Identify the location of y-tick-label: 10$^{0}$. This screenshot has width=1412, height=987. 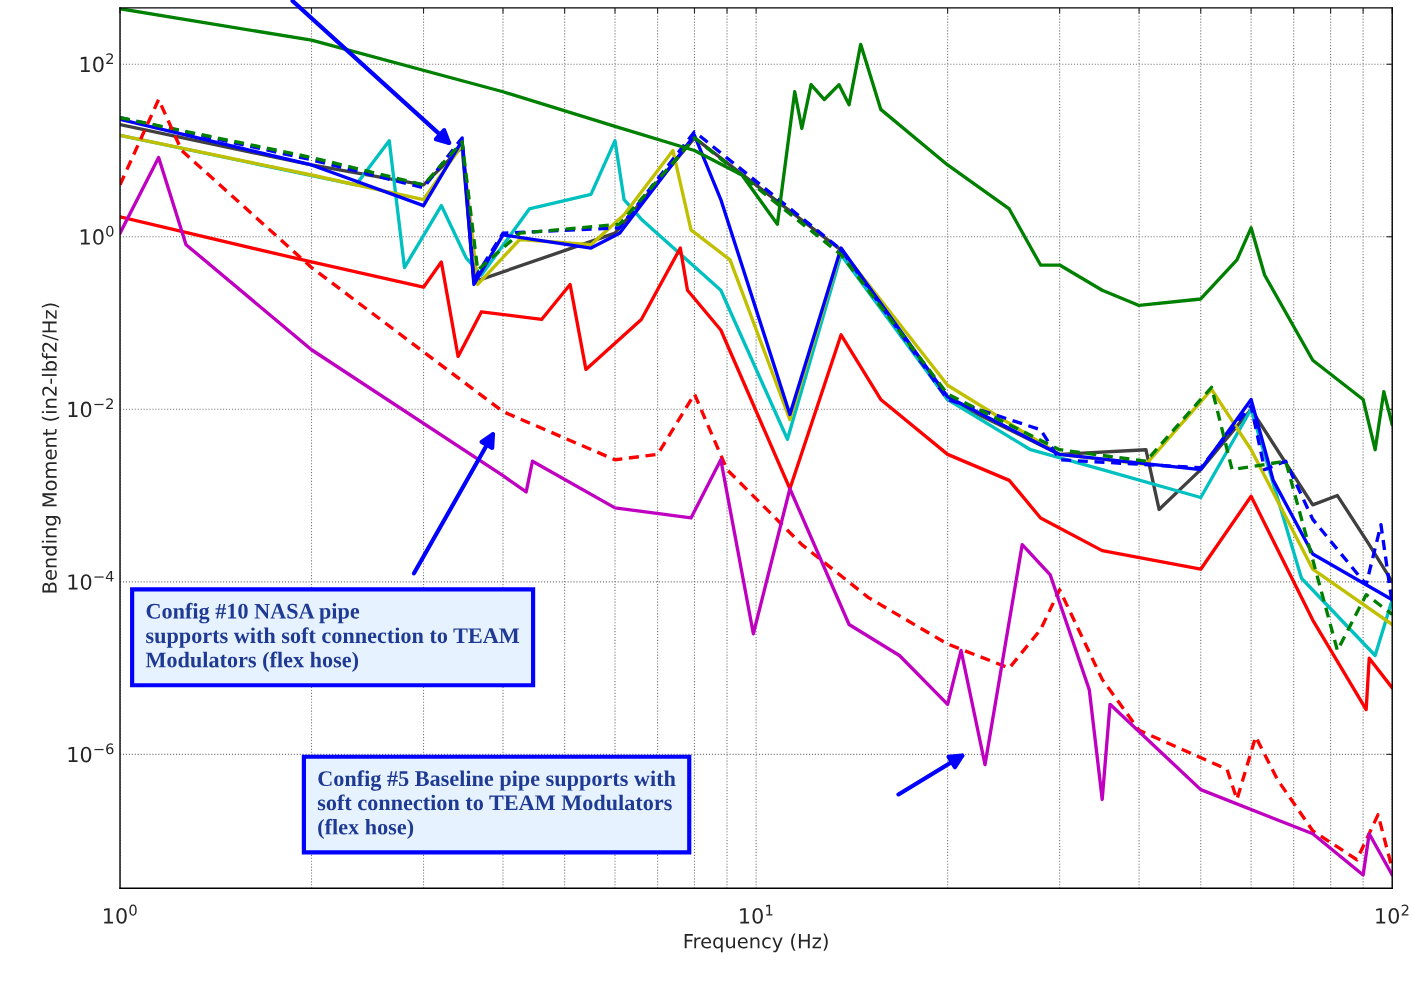
(97, 235).